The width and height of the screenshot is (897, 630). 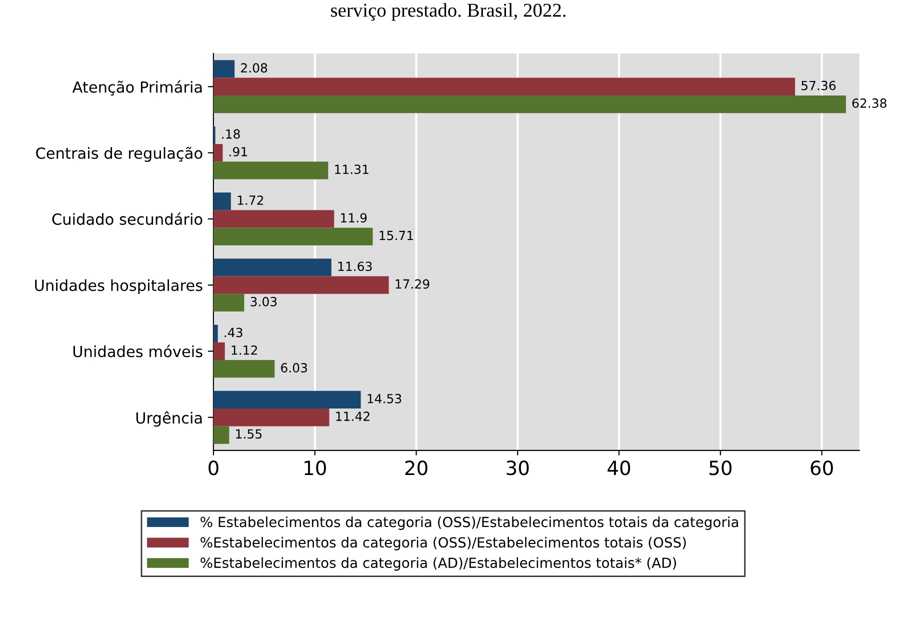 What do you see at coordinates (351, 169) in the screenshot?
I see `data-label: 11.31` at bounding box center [351, 169].